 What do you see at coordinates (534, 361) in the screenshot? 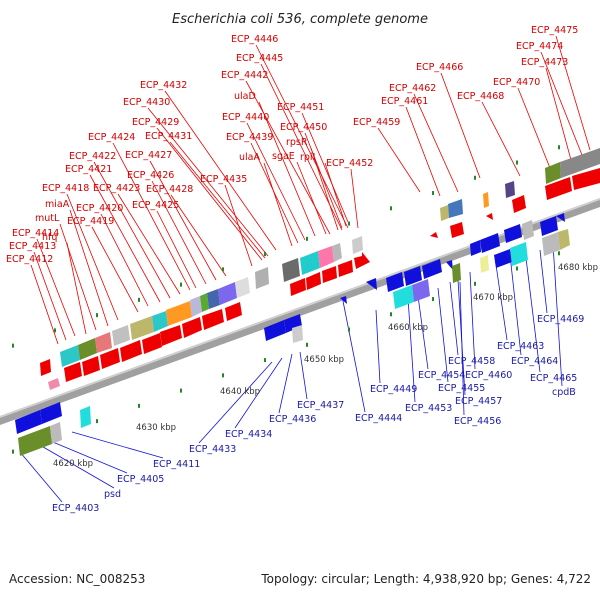
I see `gene-label-ecp-4464: ECP_4464` at bounding box center [534, 361].